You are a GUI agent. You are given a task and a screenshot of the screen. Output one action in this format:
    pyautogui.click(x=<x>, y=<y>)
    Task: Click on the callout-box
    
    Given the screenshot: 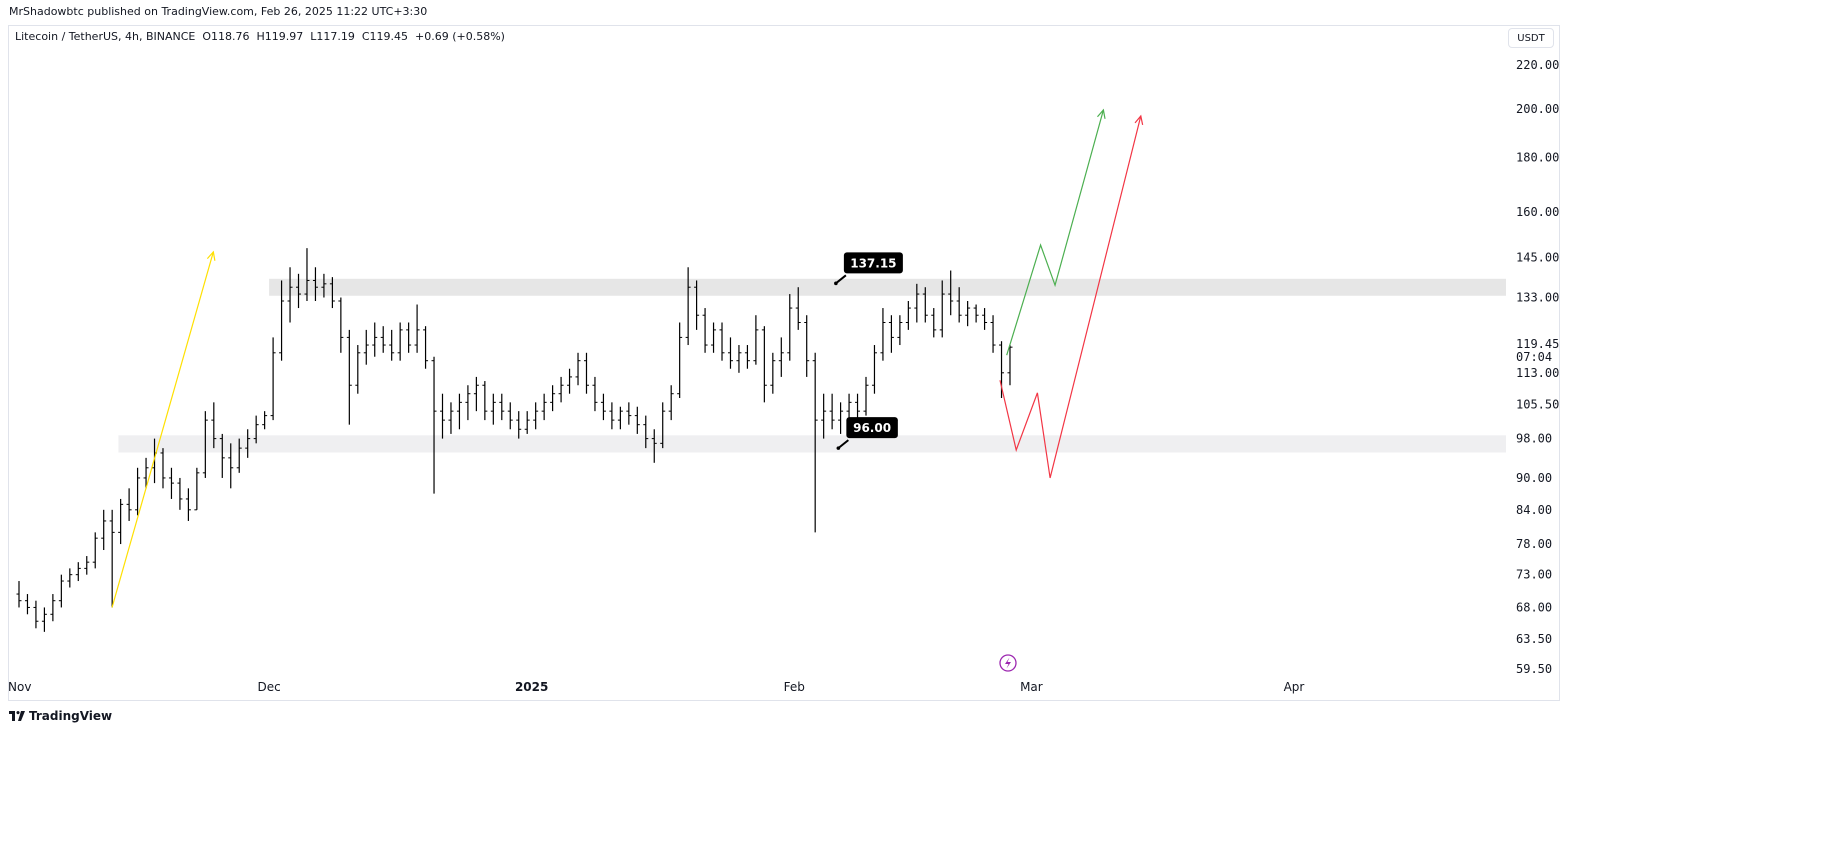 What is the action you would take?
    pyautogui.click(x=873, y=263)
    